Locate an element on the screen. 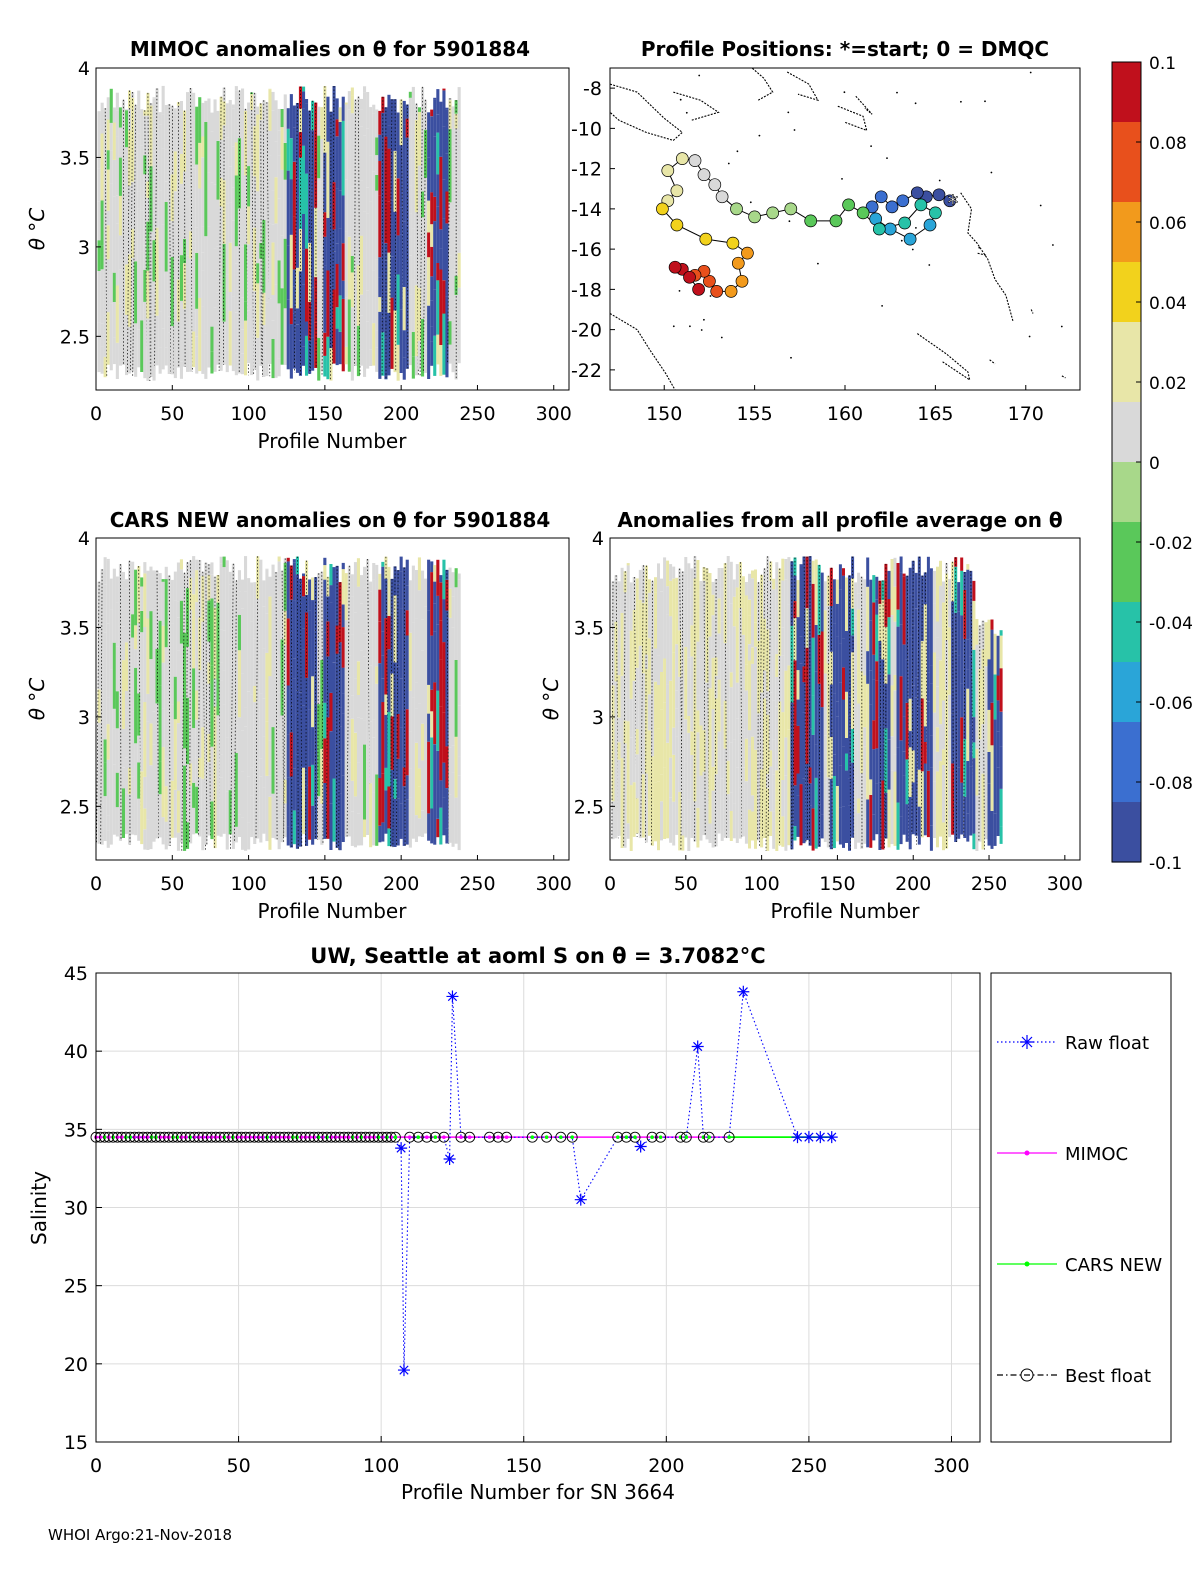 This screenshot has height=1575, width=1200. y-tick-label: 25 is located at coordinates (76, 1287).